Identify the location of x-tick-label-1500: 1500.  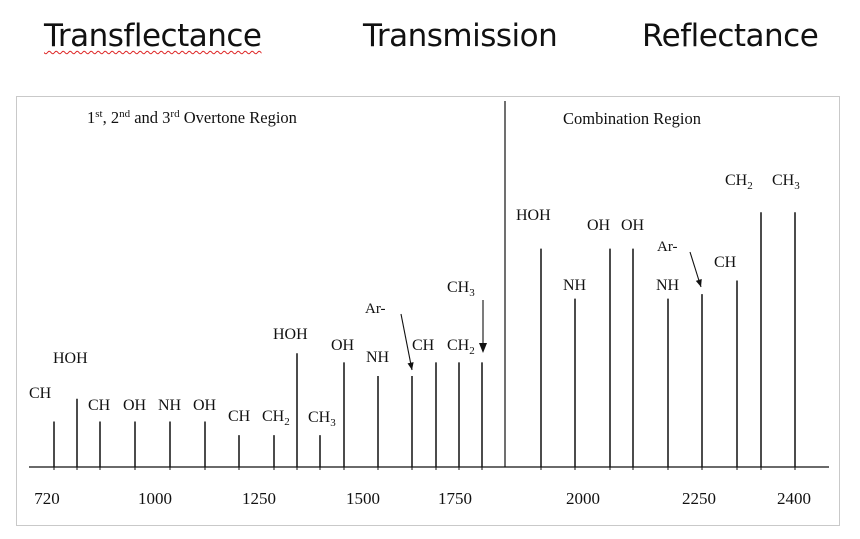
(363, 498).